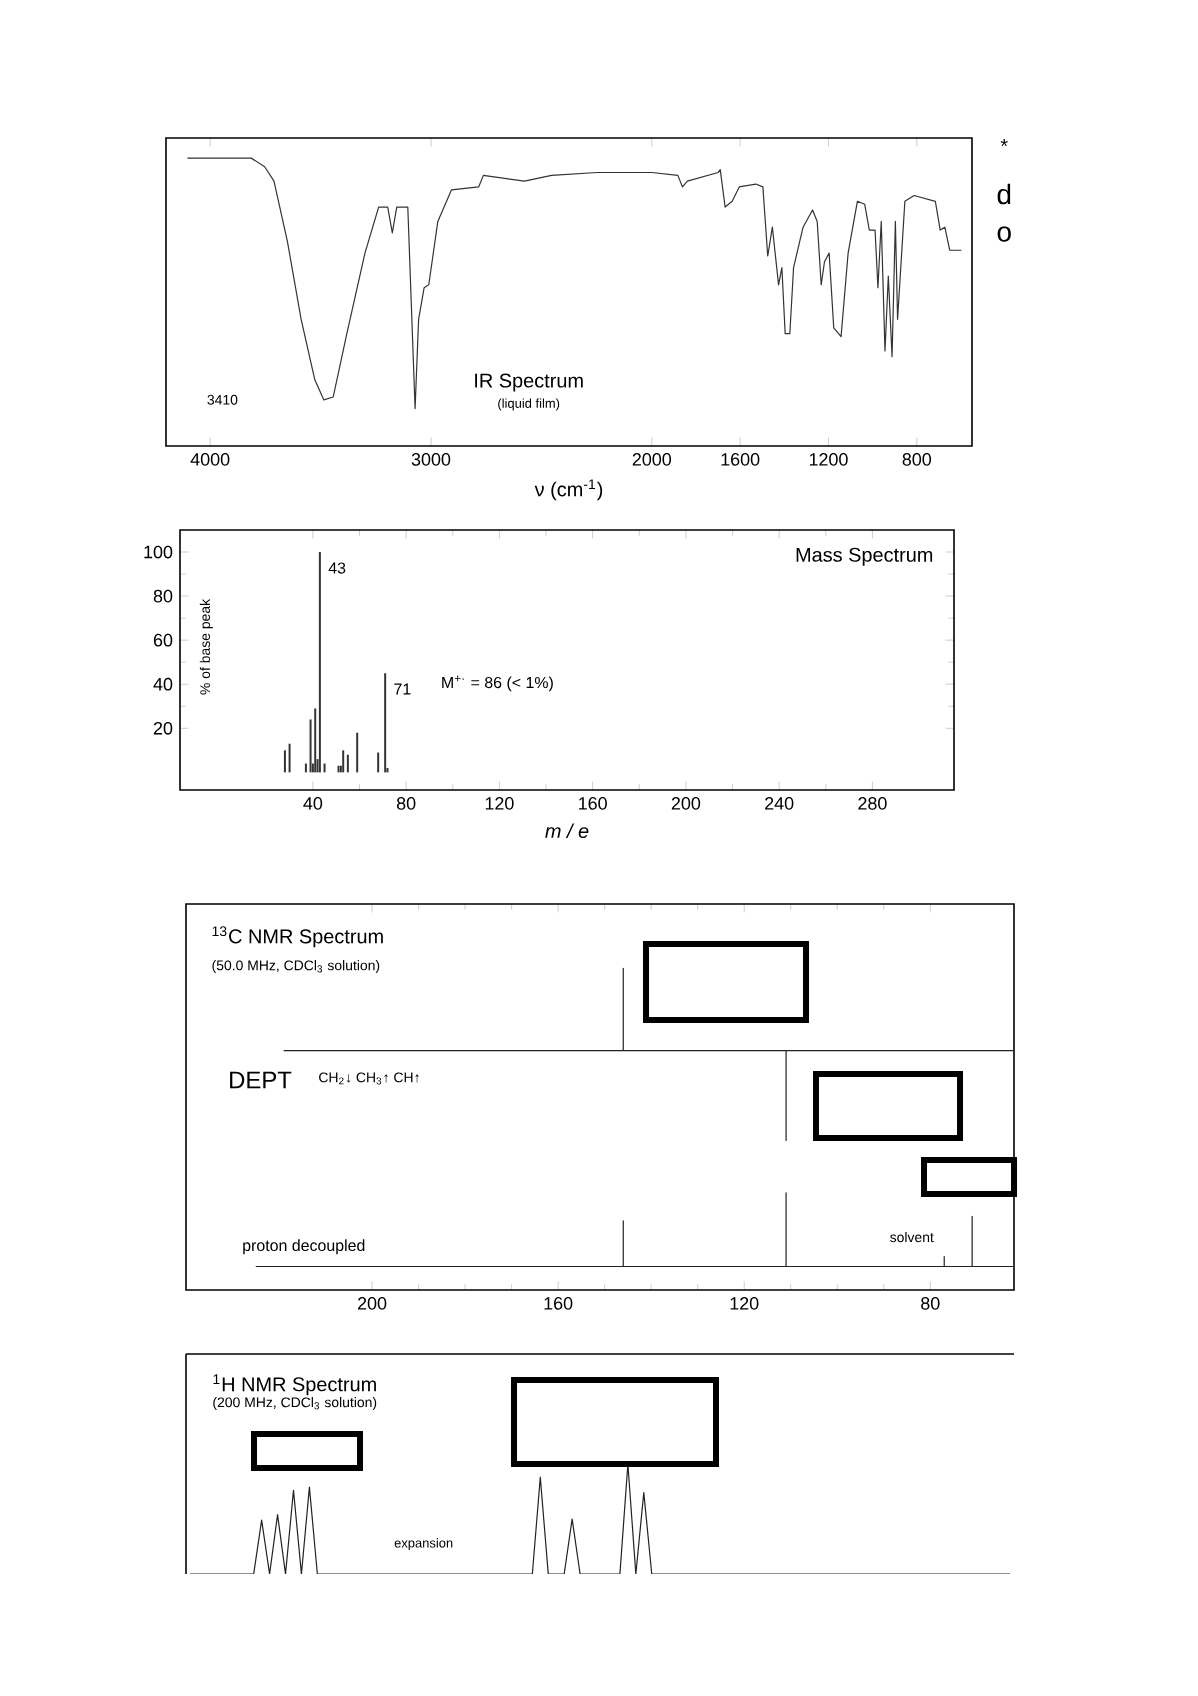 Image resolution: width=1198 pixels, height=1696 pixels. What do you see at coordinates (740, 459) in the screenshot?
I see `x-tick-label: 1600` at bounding box center [740, 459].